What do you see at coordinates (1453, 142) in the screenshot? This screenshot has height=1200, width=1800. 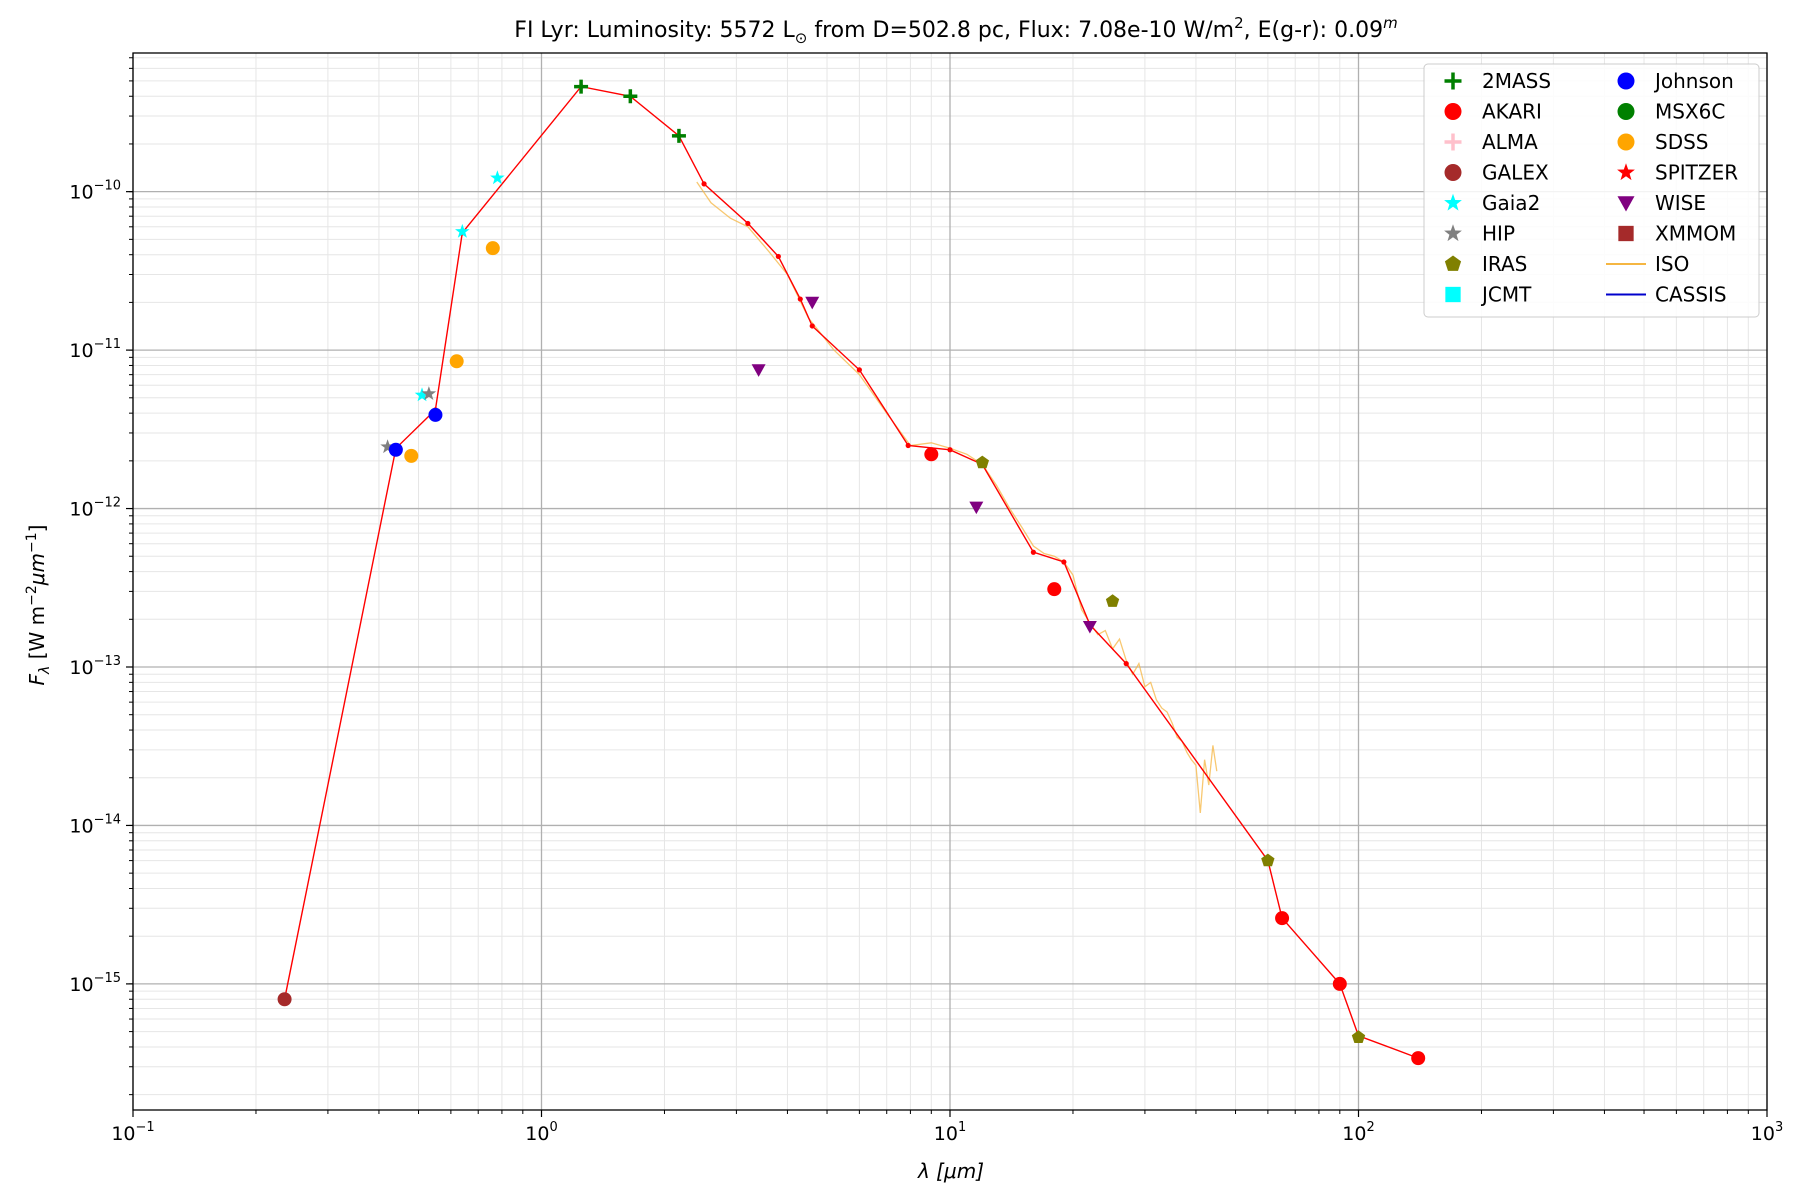 I see `legend-marker-alma` at bounding box center [1453, 142].